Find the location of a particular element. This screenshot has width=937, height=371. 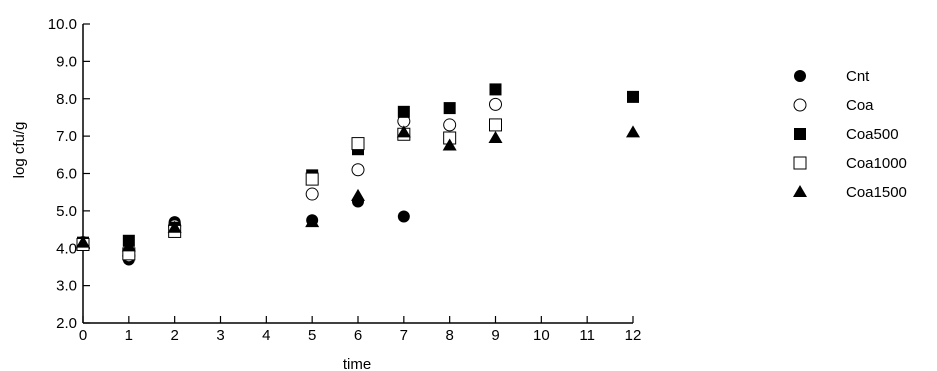

x-tick-label: 3 is located at coordinates (220, 335).